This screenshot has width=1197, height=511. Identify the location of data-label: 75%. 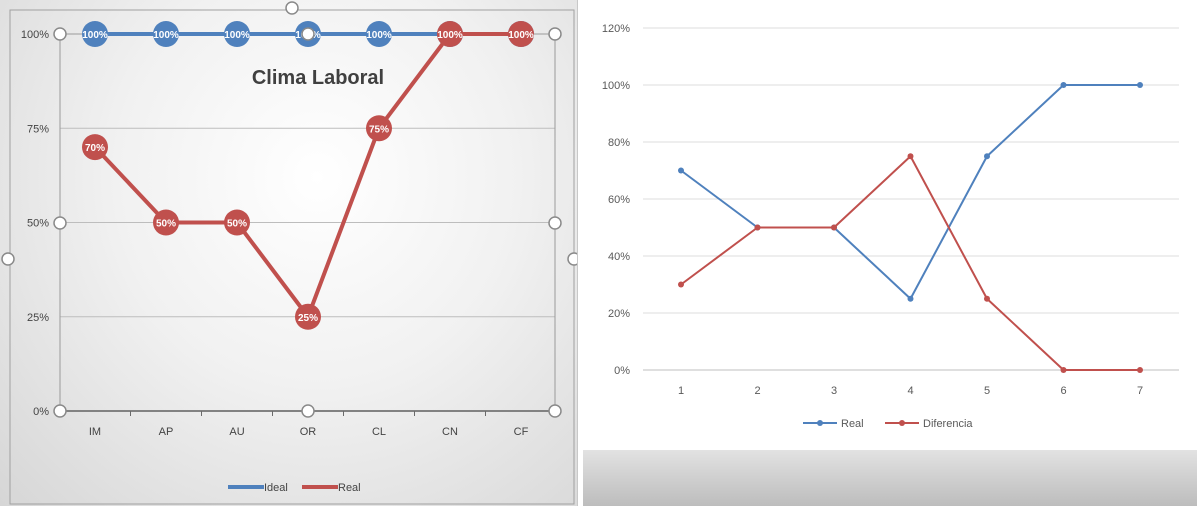
(379, 129).